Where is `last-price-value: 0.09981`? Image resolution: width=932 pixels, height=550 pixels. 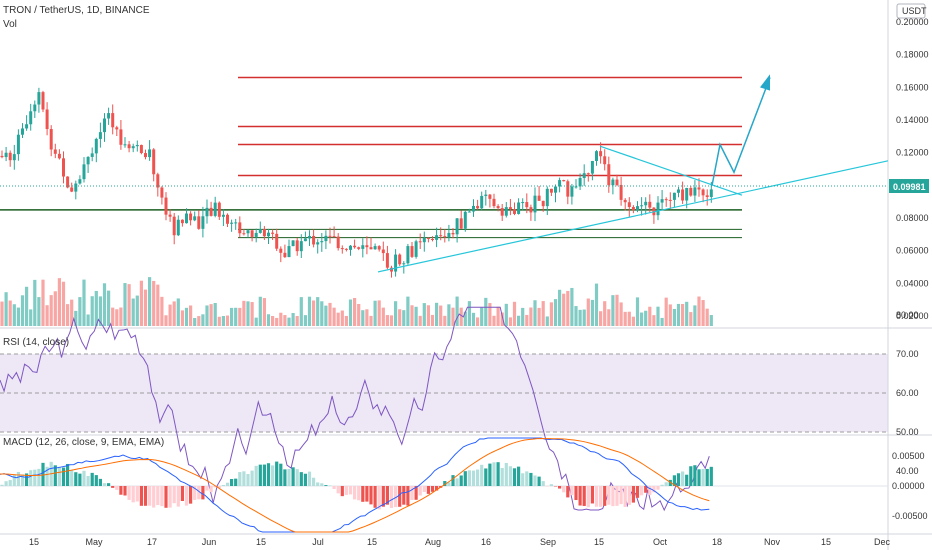
last-price-value: 0.09981 is located at coordinates (909, 187).